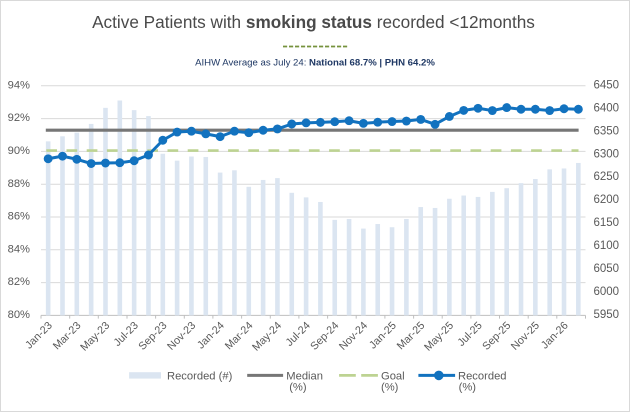 The width and height of the screenshot is (630, 417). Describe the element at coordinates (19, 151) in the screenshot. I see `svg-text: 90%` at that location.